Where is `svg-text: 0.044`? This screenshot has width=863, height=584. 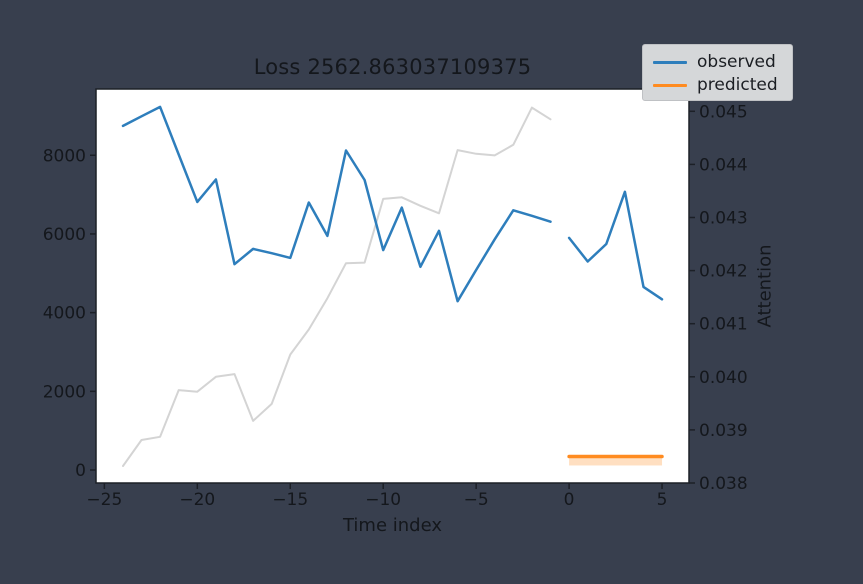
svg-text: 0.044 is located at coordinates (723, 165).